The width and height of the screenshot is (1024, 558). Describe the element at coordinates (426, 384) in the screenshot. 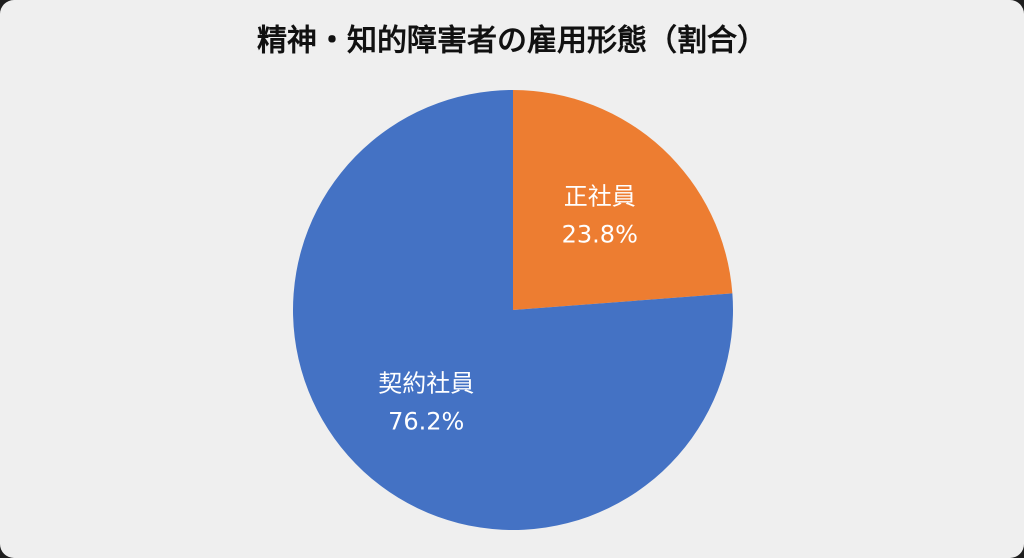

I see `slice-label: 契約社員` at that location.